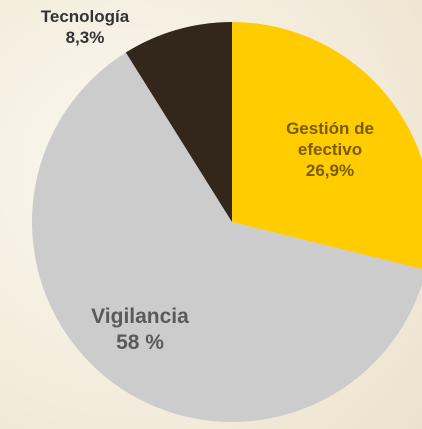  I want to click on slice-label: Tecnología 8,3%, so click(85, 27).